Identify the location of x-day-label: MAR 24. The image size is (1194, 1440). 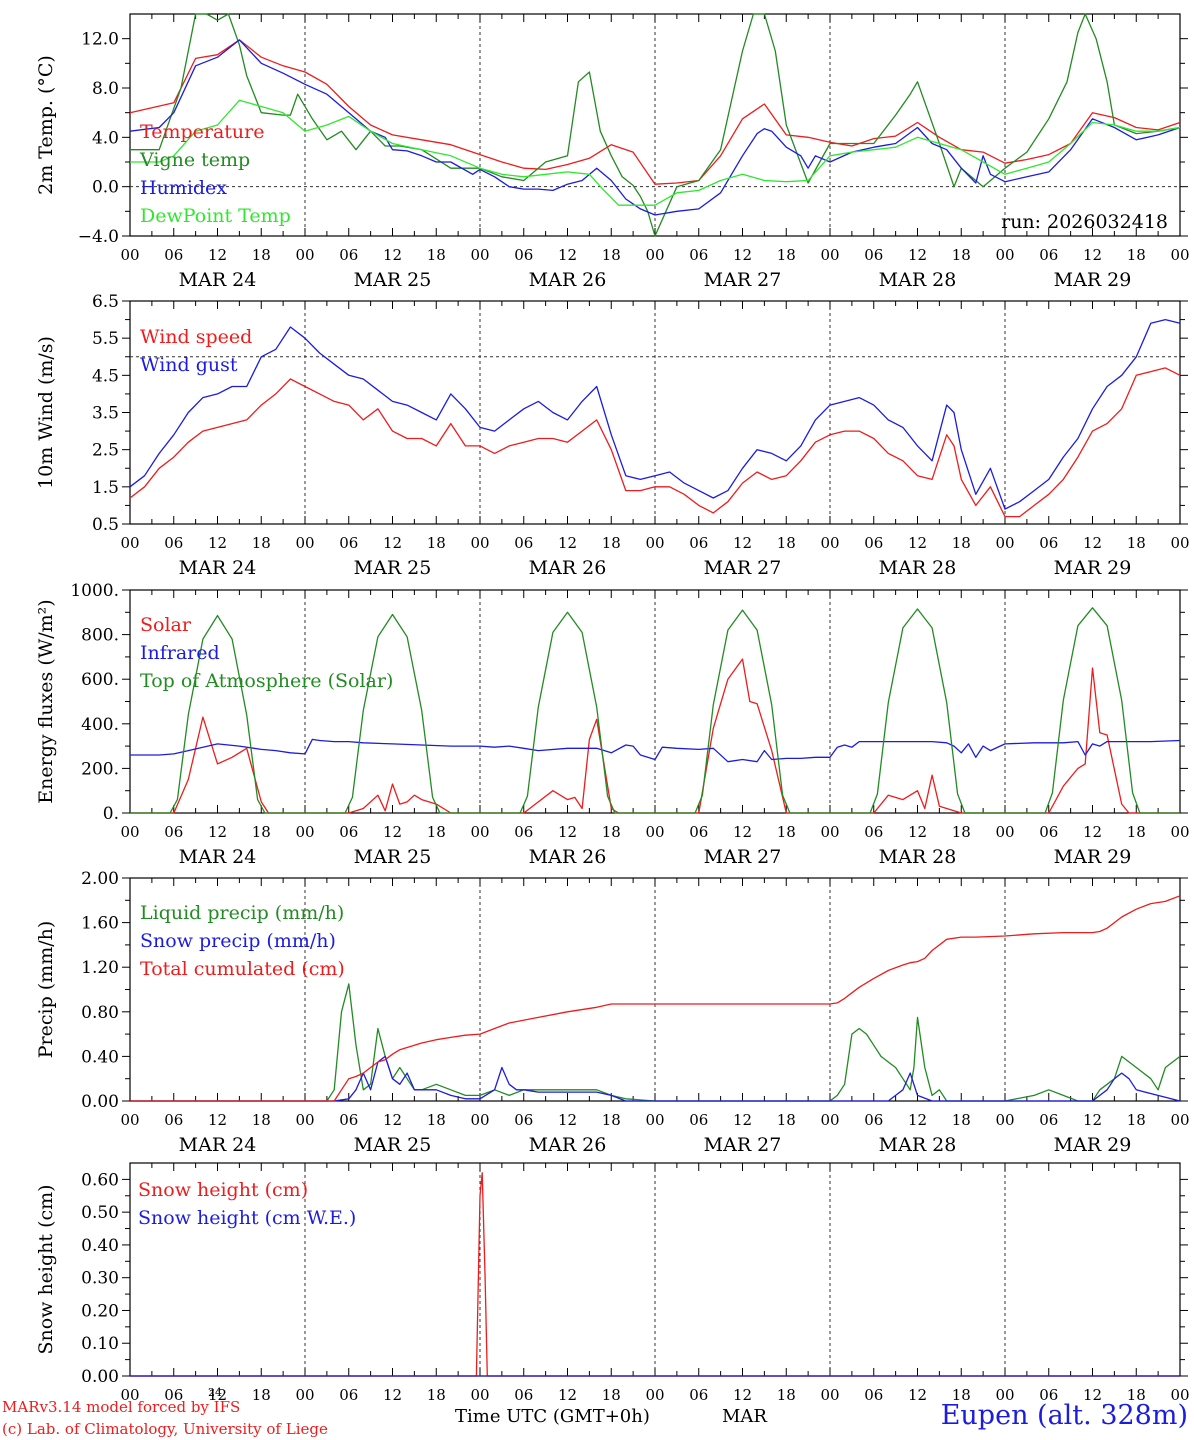
(218, 1145).